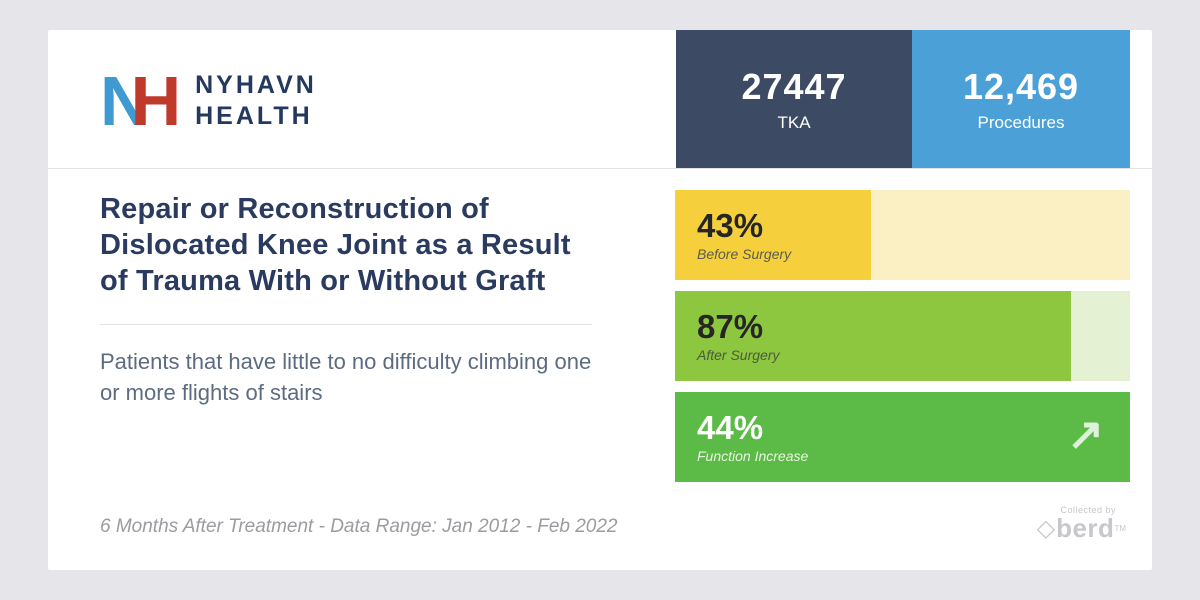 Image resolution: width=1200 pixels, height=600 pixels. I want to click on bar-before-surgery: 43% Before Surgery, so click(902, 235).